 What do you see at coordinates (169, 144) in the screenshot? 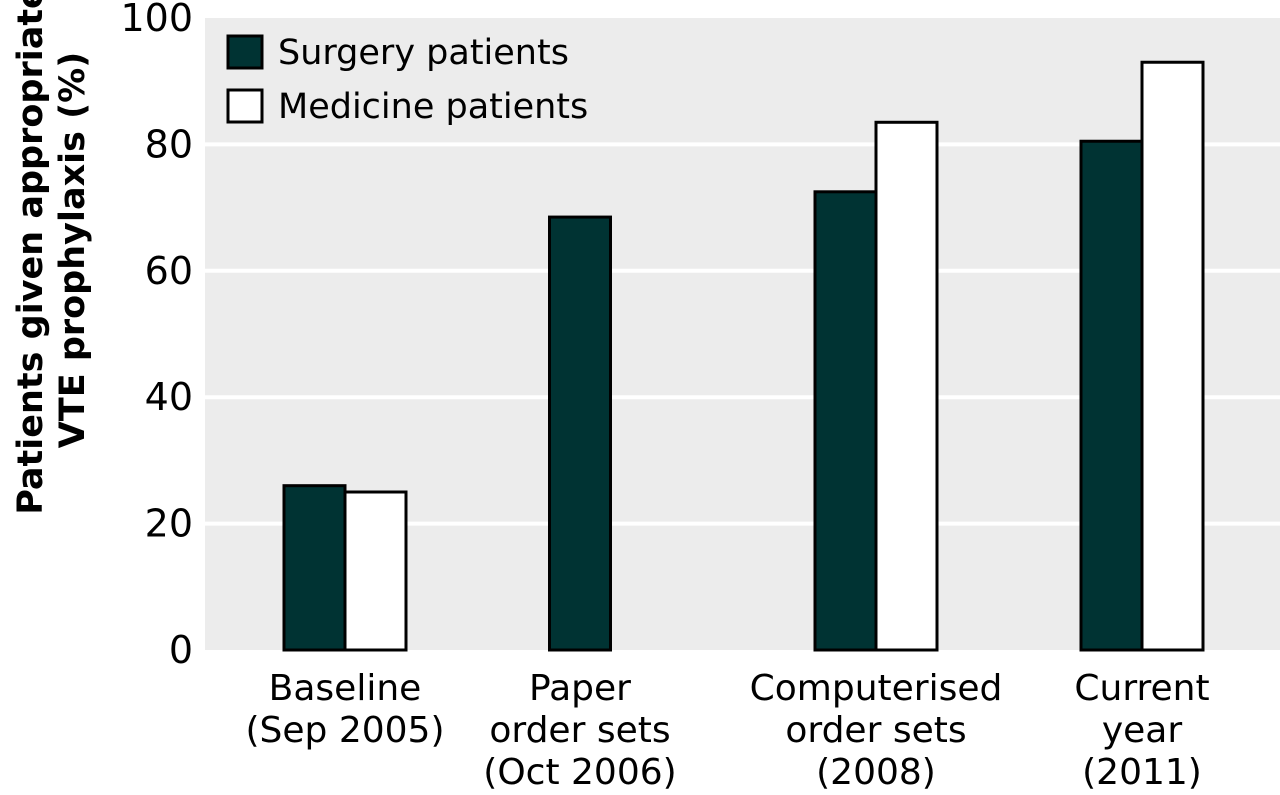
I see `y-tick-label: 80` at bounding box center [169, 144].